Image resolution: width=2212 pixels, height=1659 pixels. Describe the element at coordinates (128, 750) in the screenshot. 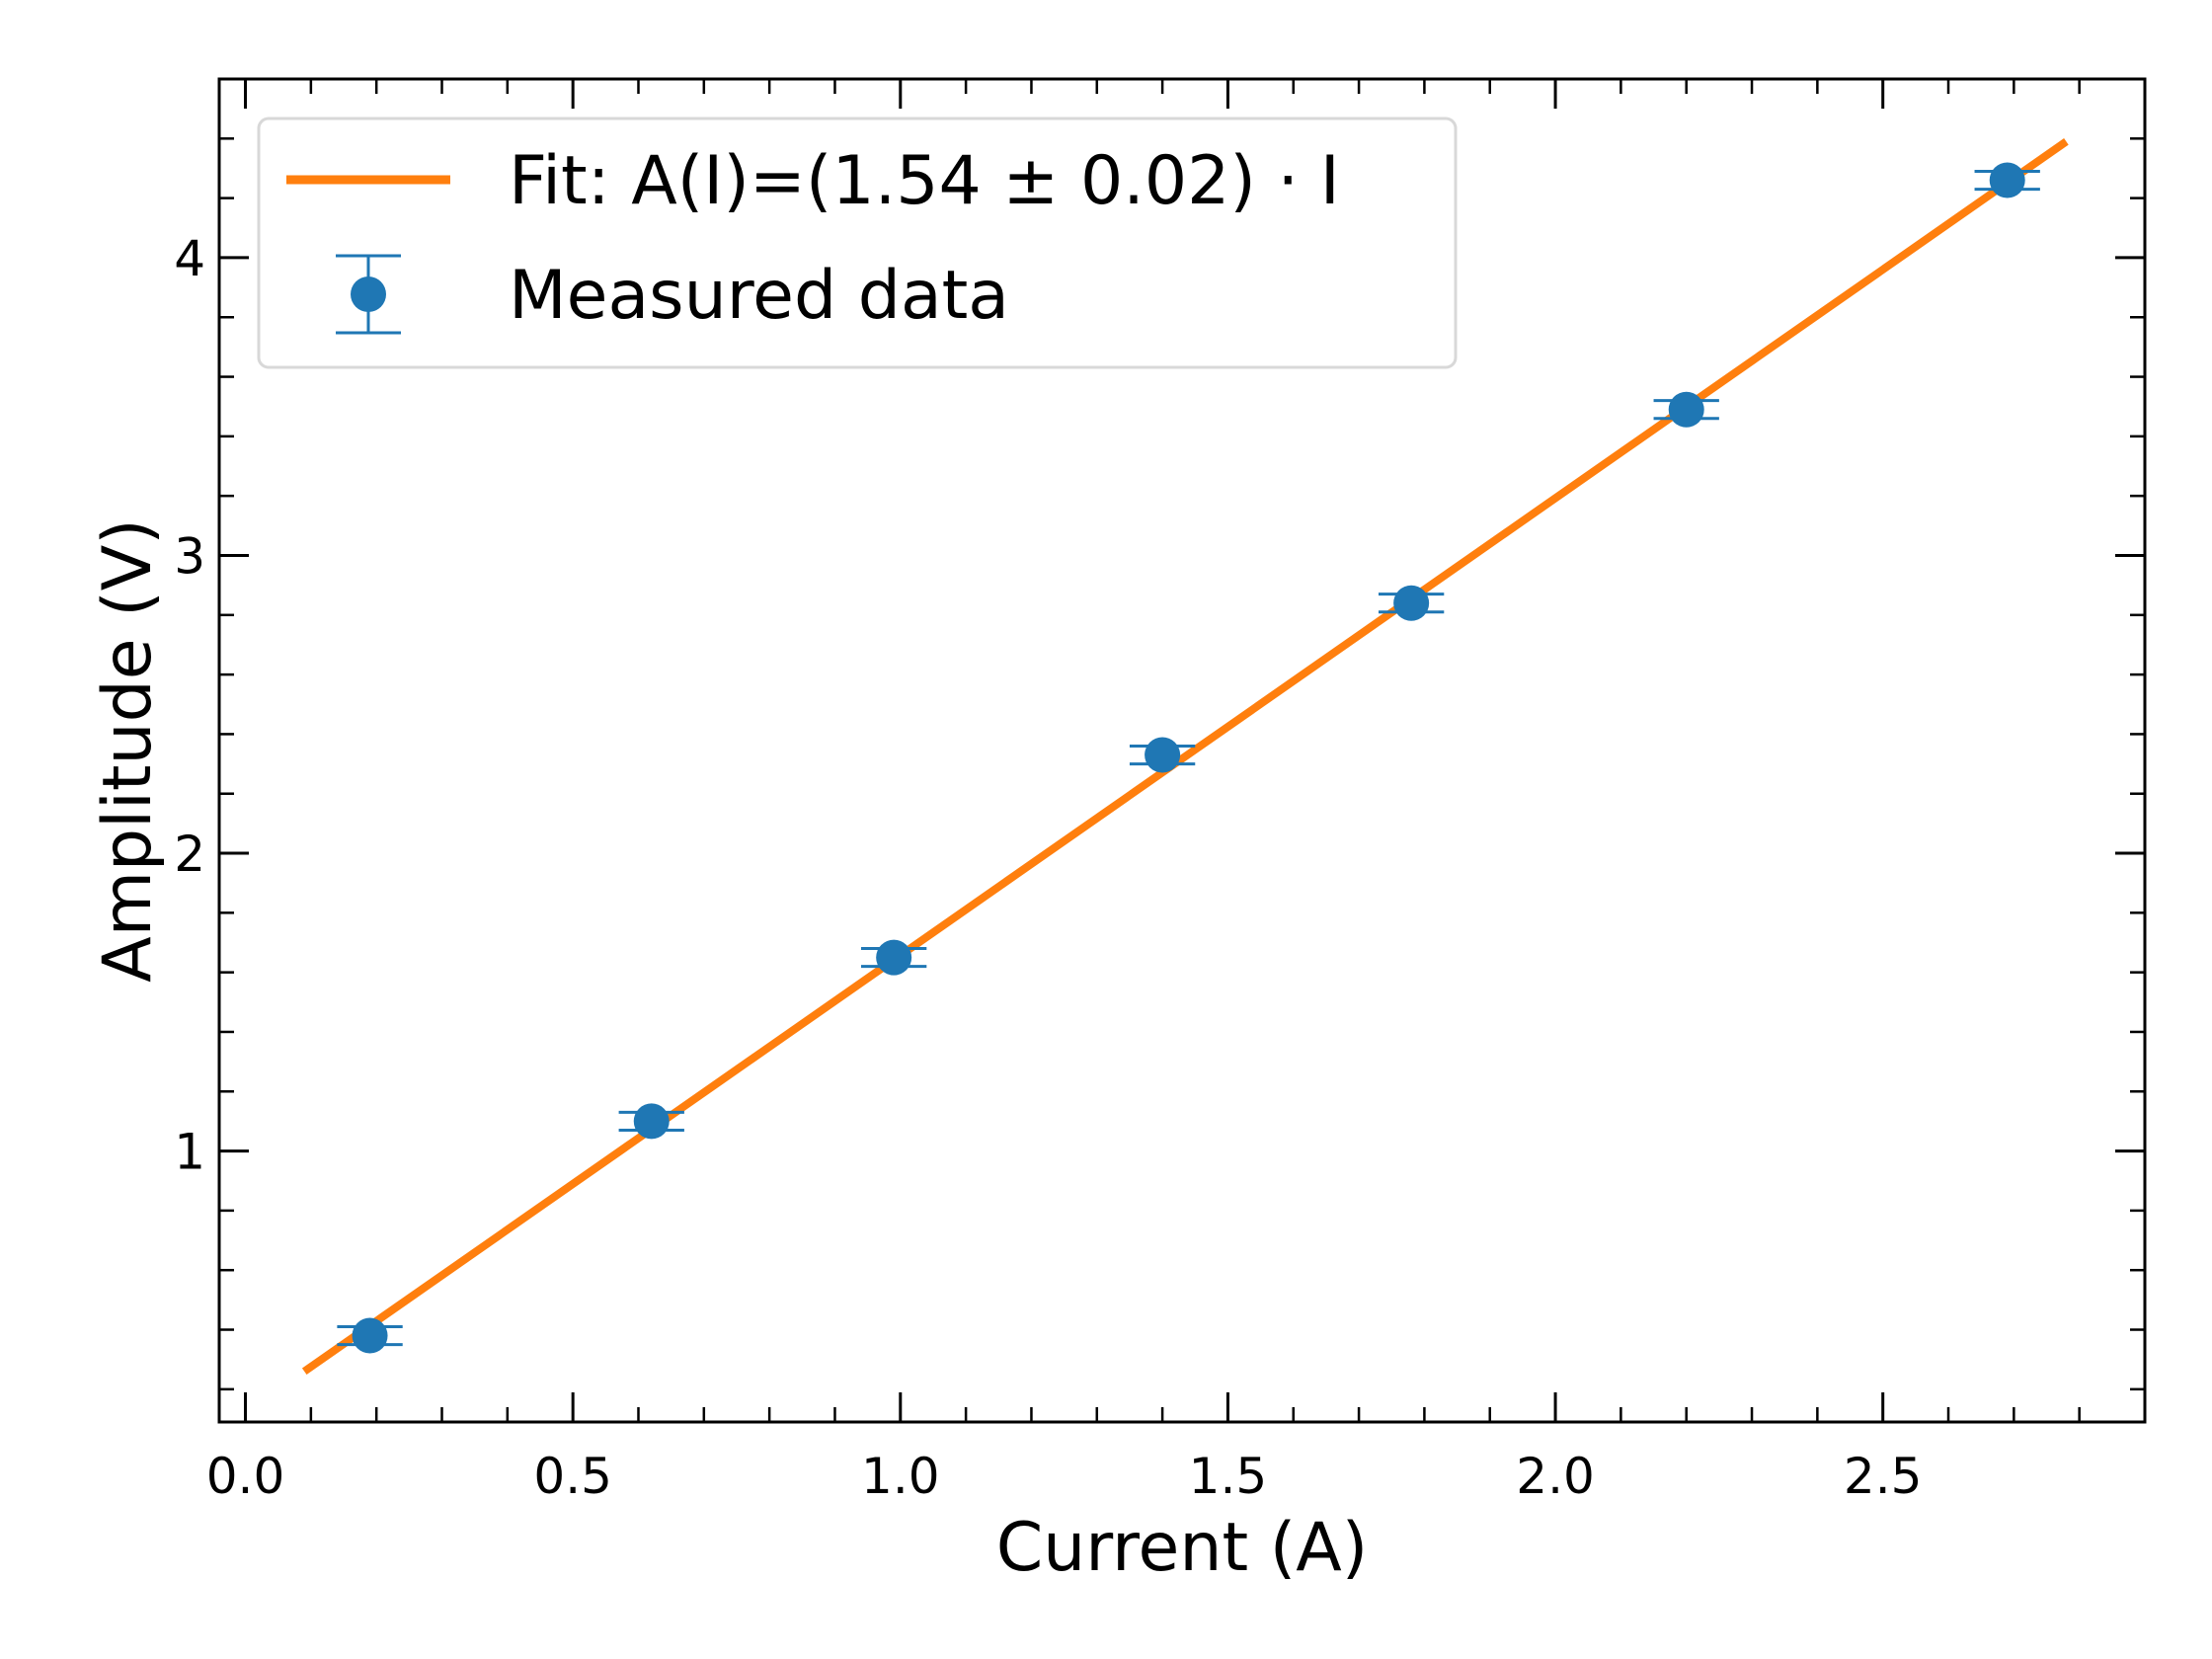

I see `y-axis-title: Amplitude (V)` at that location.